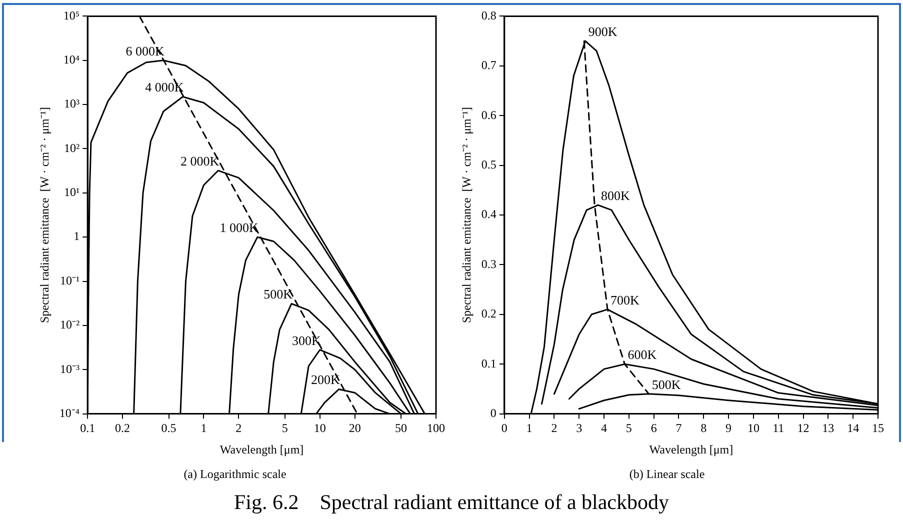 The height and width of the screenshot is (528, 903). What do you see at coordinates (164, 87) in the screenshot?
I see `series-label: 4 000K` at bounding box center [164, 87].